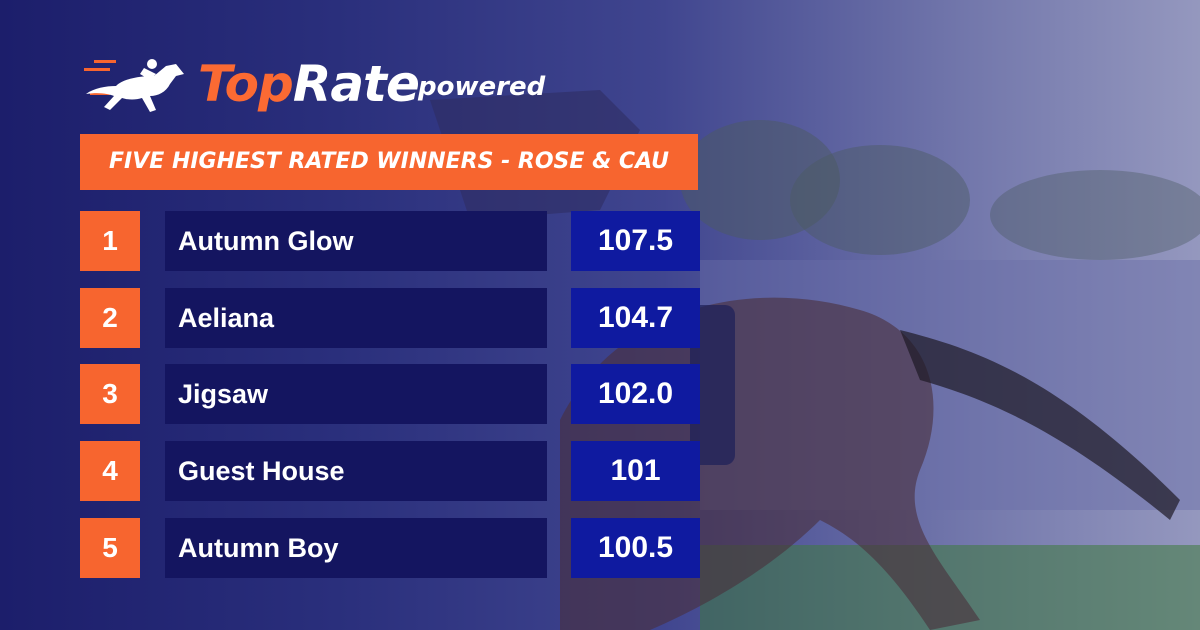 The width and height of the screenshot is (1200, 630). I want to click on rank-badge: 1, so click(110, 241).